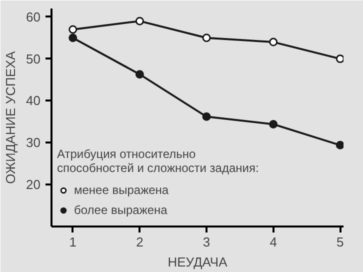 The image size is (363, 272). I want to click on x-tick-label: 3, so click(206, 242).